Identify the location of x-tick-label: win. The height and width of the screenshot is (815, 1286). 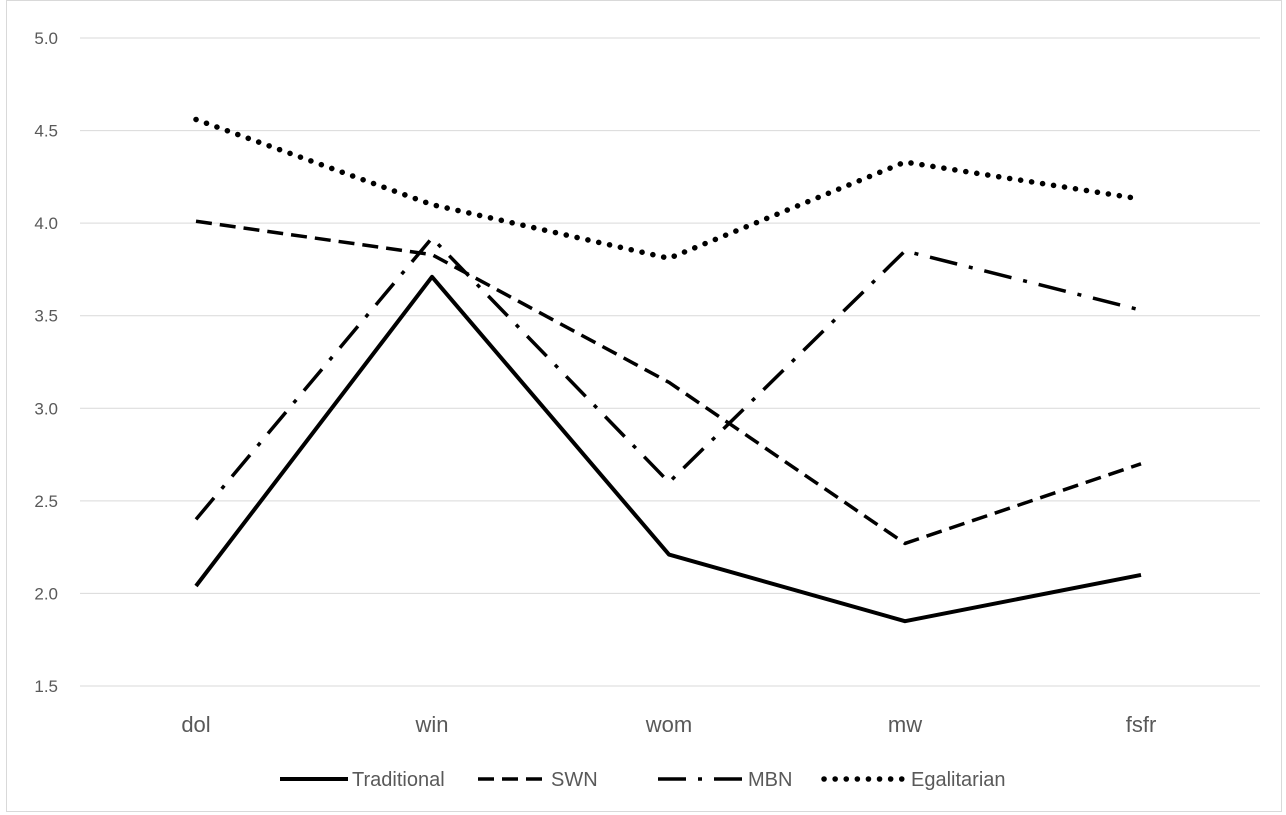
(431, 724).